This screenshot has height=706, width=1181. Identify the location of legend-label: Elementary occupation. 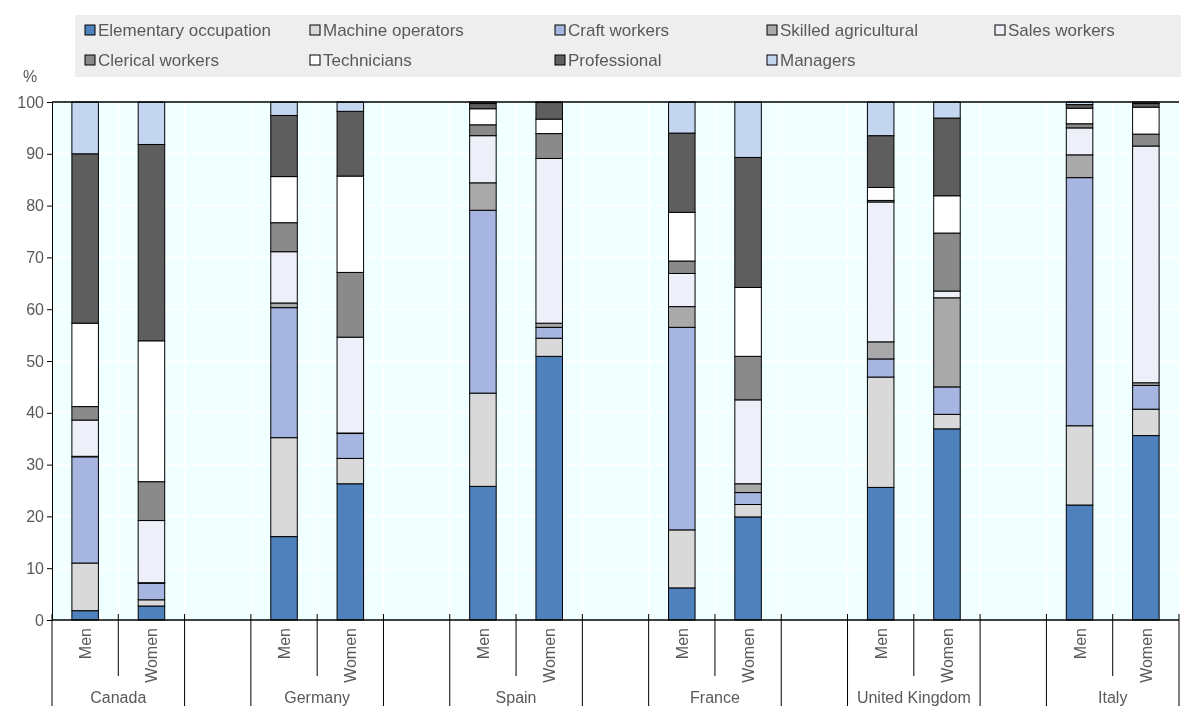
(184, 30).